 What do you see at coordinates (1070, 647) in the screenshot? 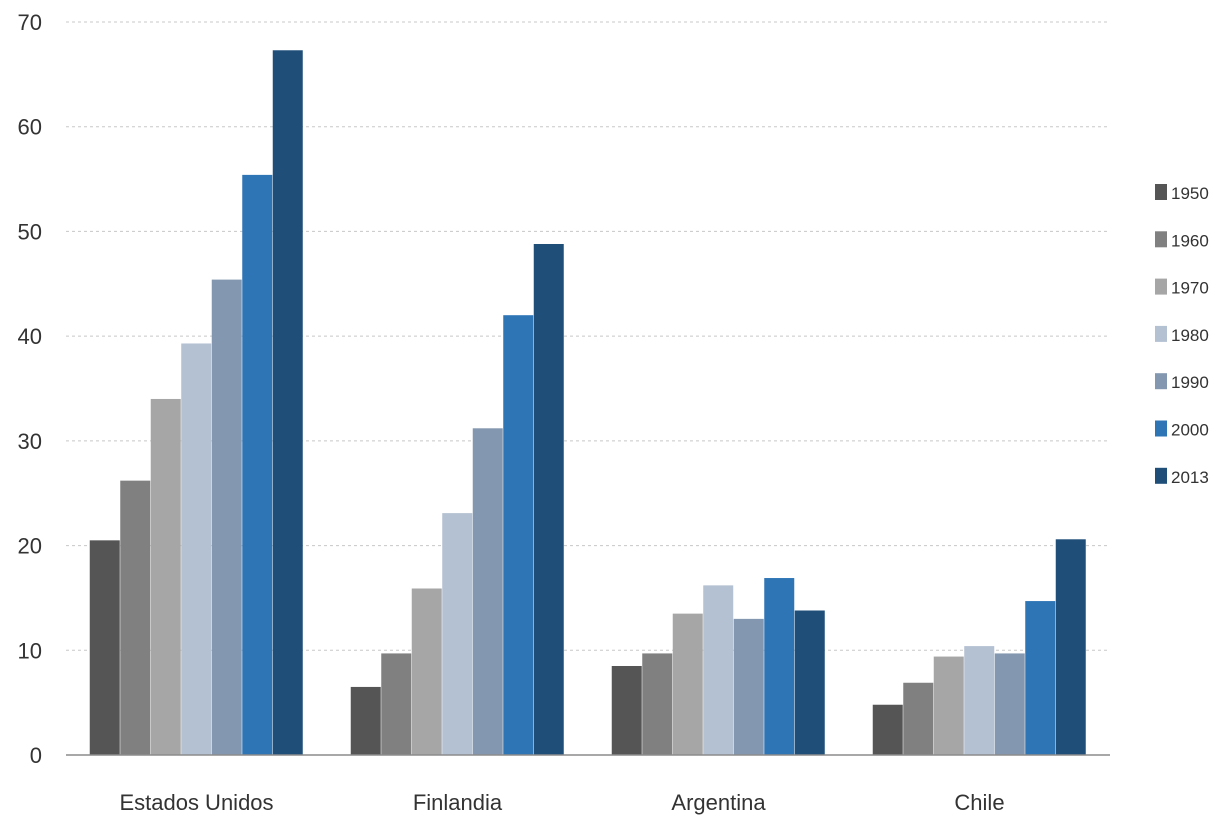
I see `bar-2013-chile` at bounding box center [1070, 647].